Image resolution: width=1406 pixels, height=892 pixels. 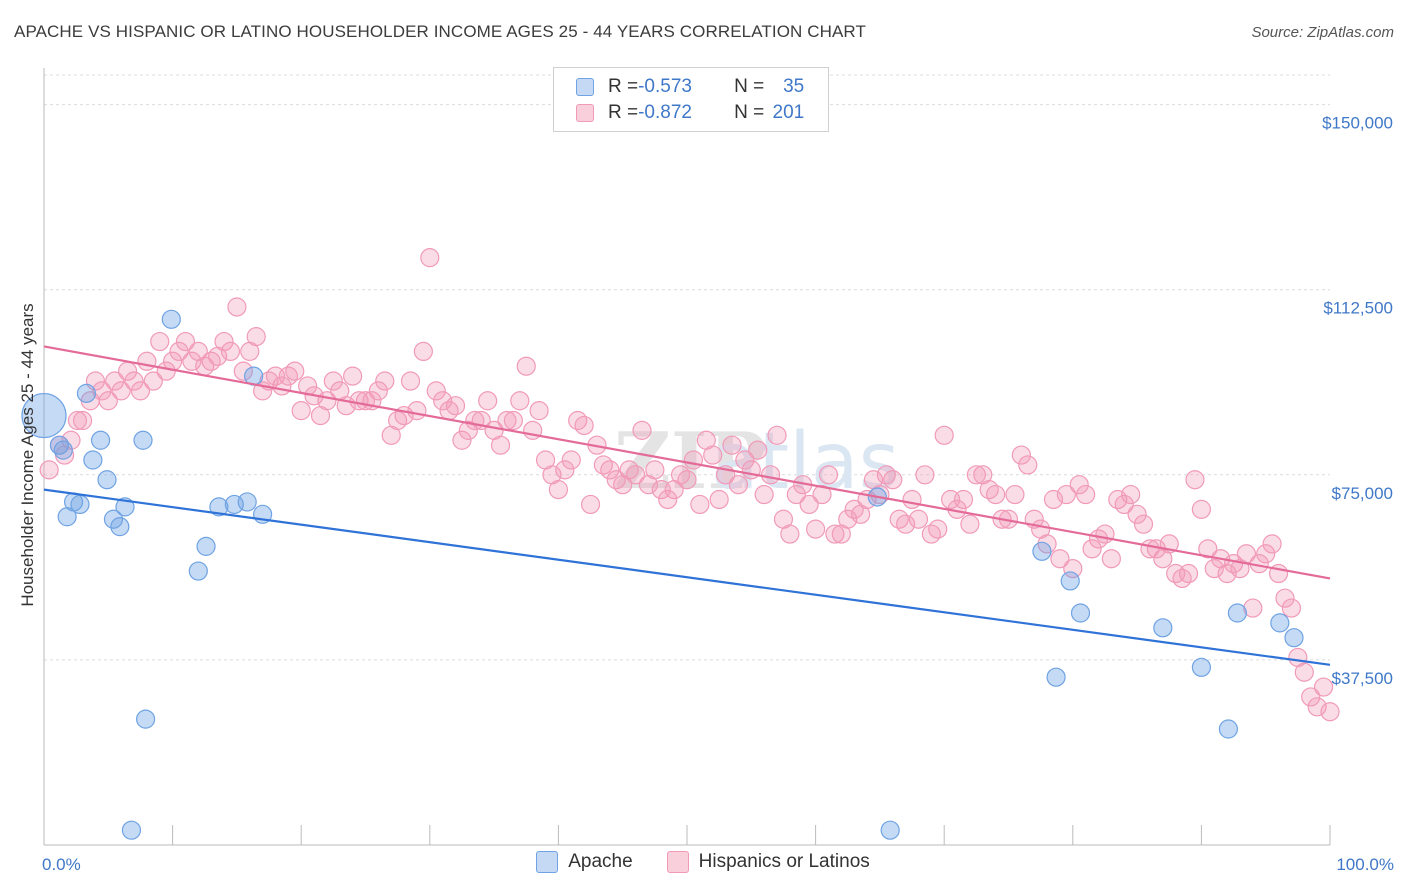 I want to click on y-tick-label: $112,500, so click(x=1358, y=308).